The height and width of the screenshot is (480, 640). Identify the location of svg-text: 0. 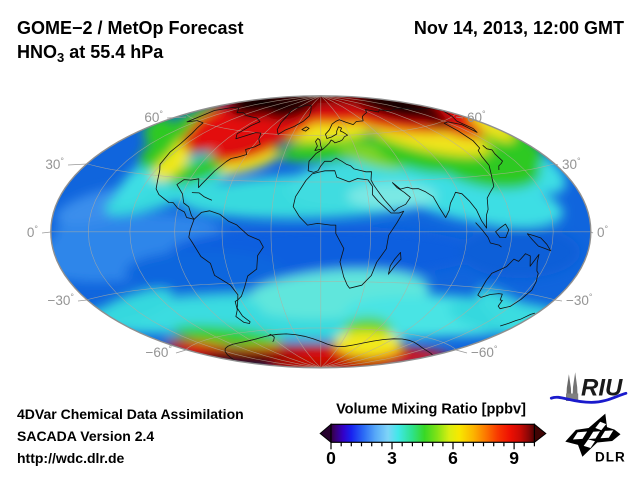
(331, 458).